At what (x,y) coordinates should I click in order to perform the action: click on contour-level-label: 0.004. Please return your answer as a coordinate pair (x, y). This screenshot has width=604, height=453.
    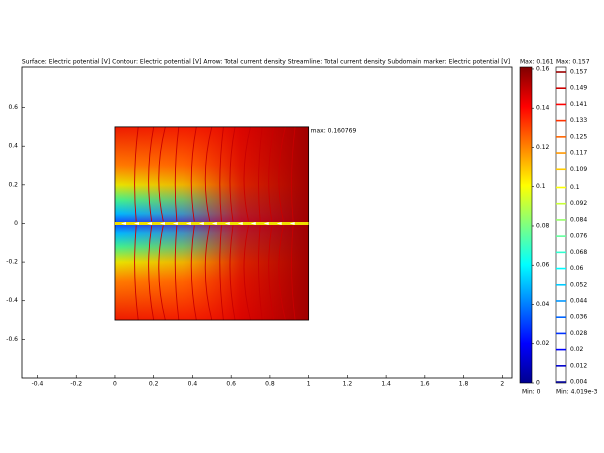
    Looking at the image, I should click on (578, 382).